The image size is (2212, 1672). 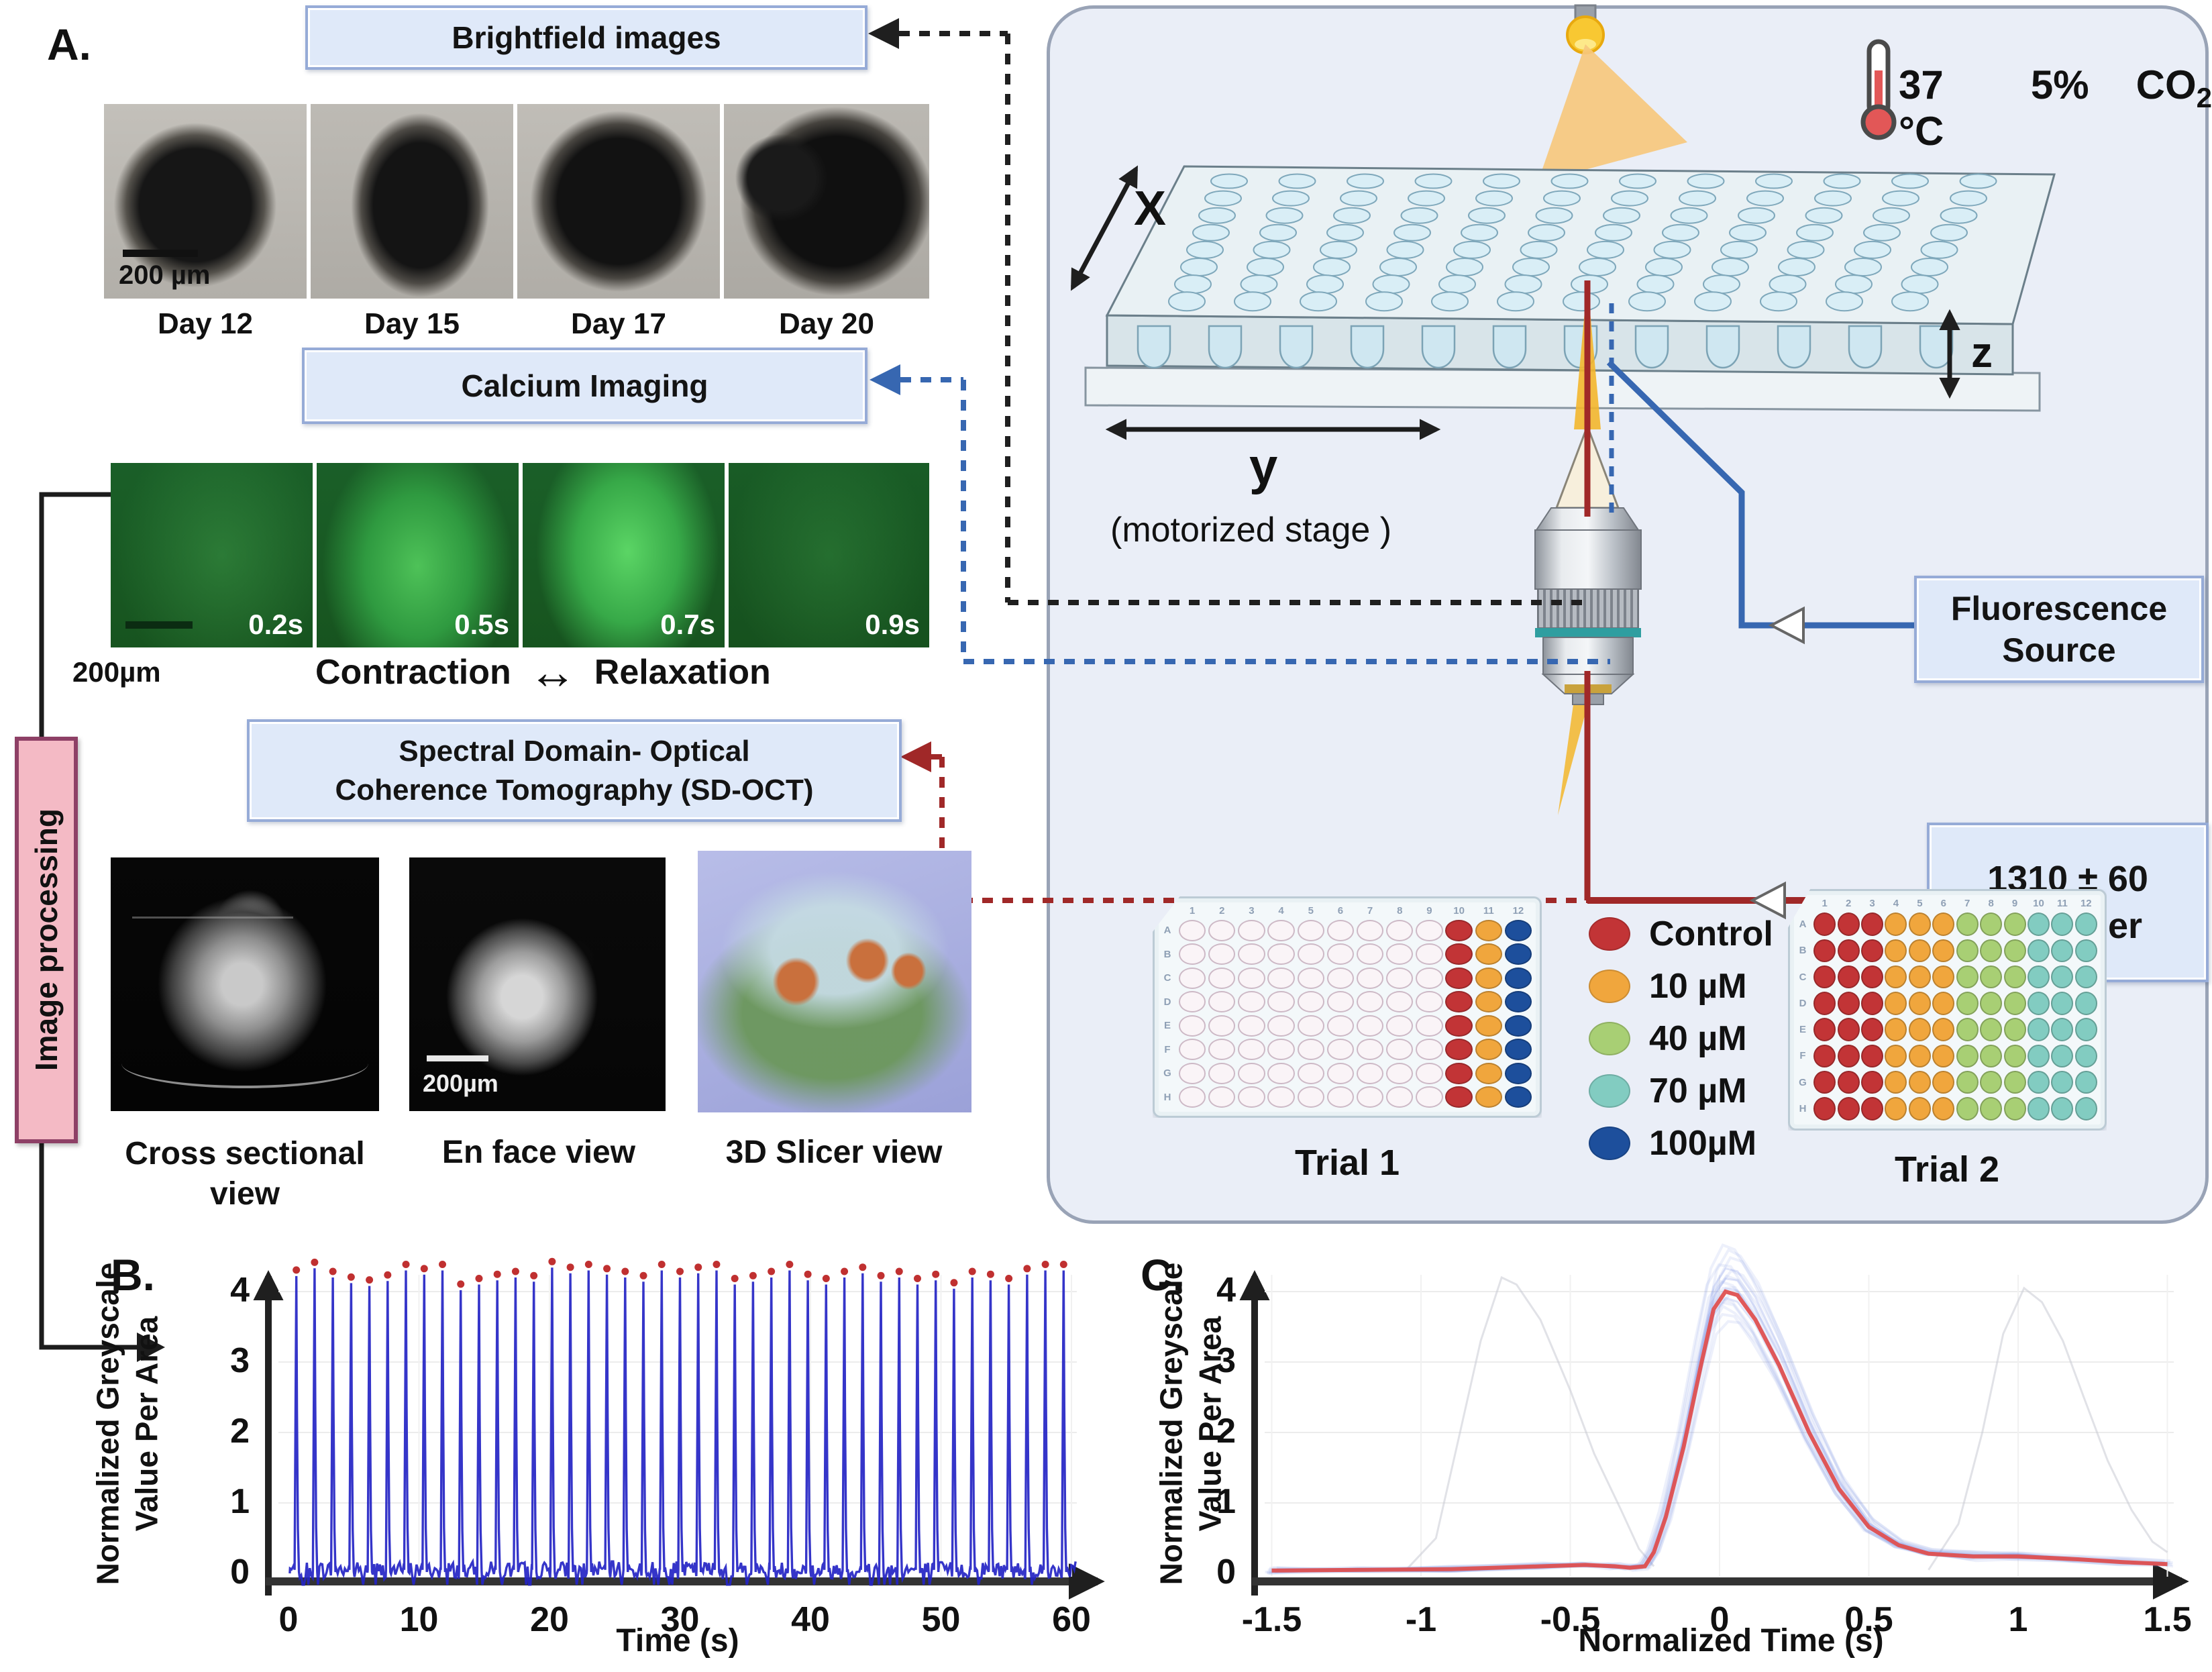 I want to click on plate-col-header: 9, so click(x=2014, y=903).